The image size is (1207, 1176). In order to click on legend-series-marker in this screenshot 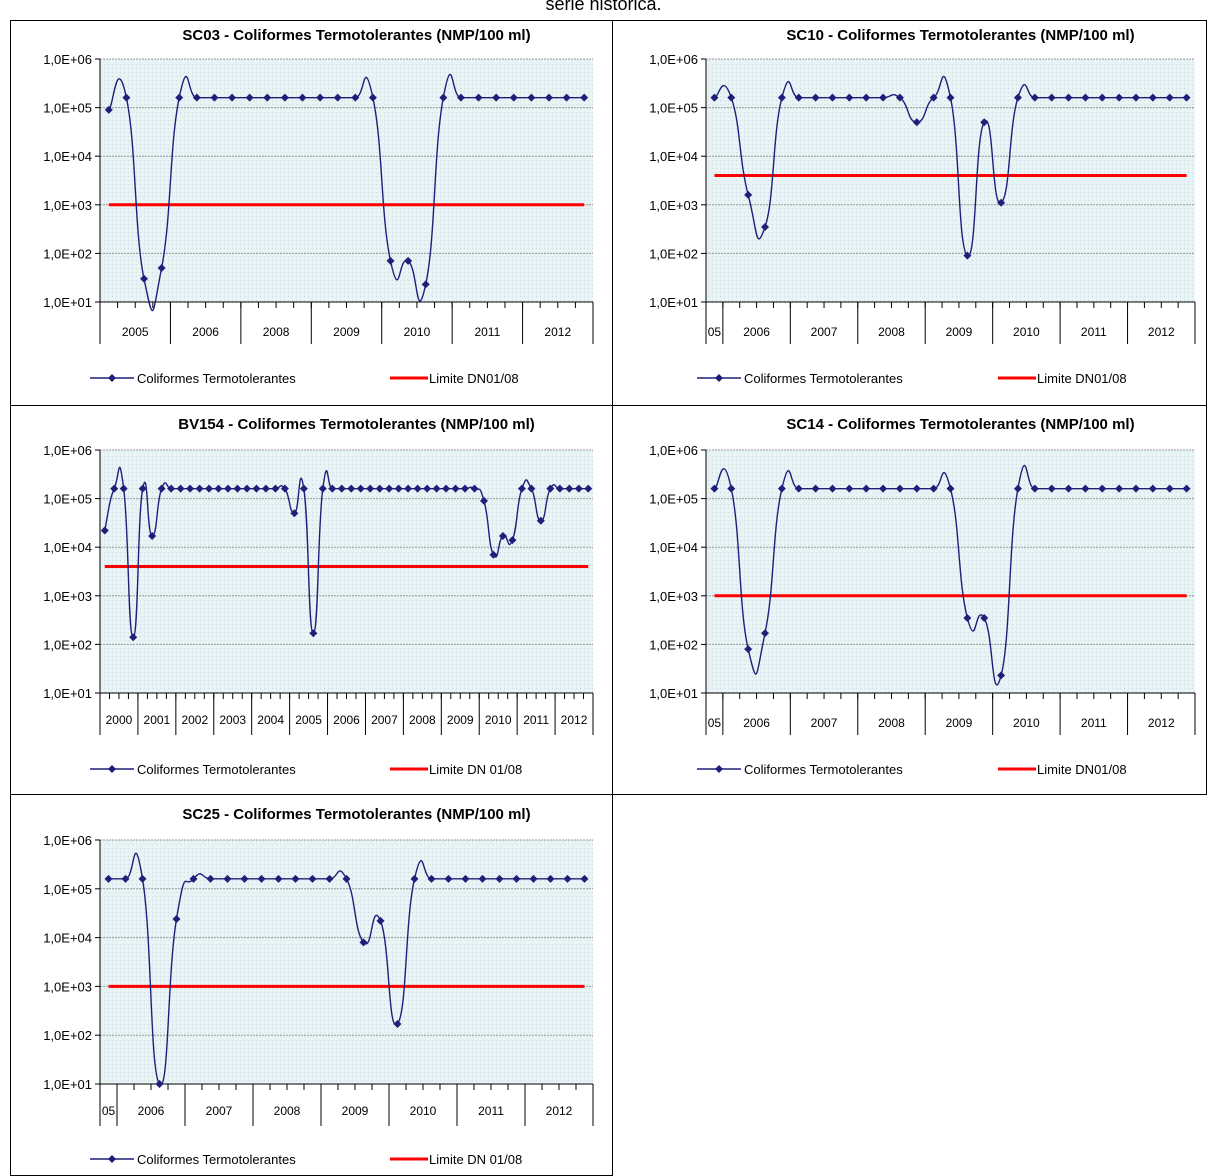, I will do `click(719, 378)`.